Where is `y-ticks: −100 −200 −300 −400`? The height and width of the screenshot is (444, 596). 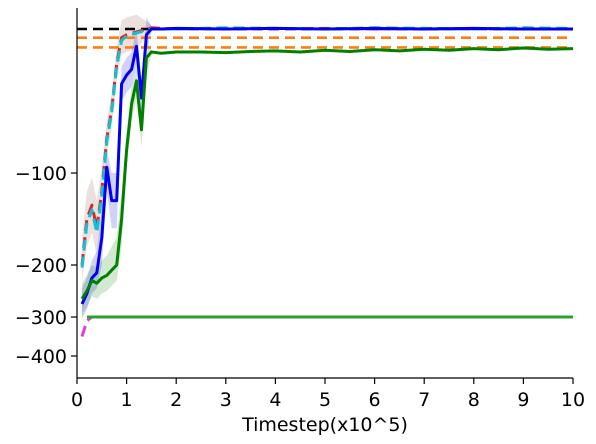
y-ticks: −100 −200 −300 −400 is located at coordinates (46, 265).